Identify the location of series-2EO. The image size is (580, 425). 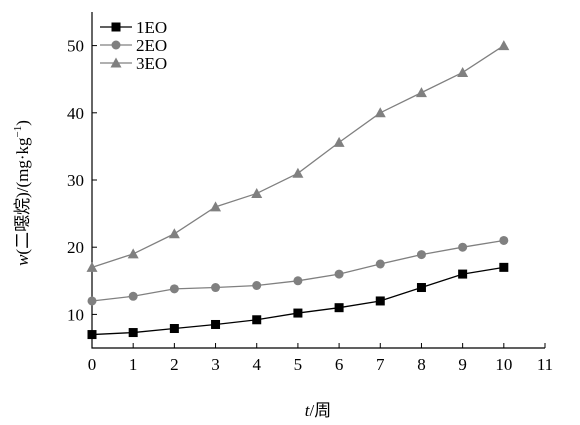
(298, 270).